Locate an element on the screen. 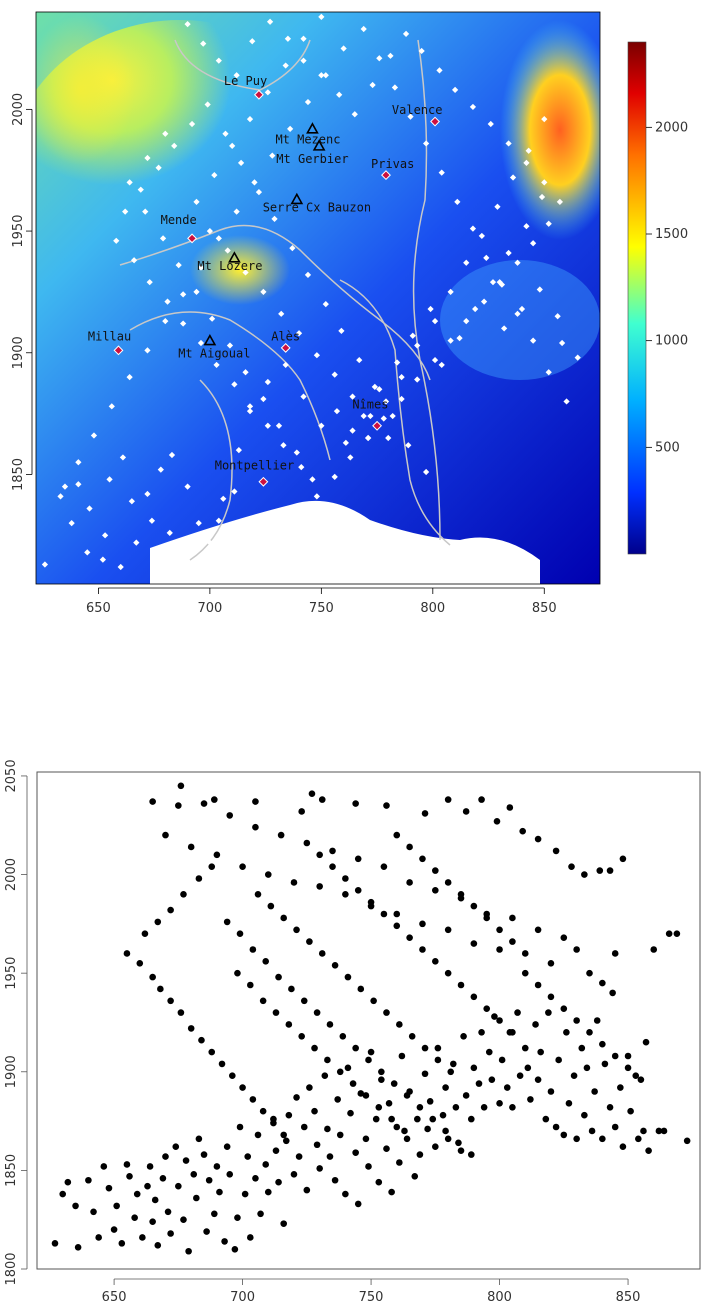 The height and width of the screenshot is (1309, 708). scatter-x-axis: 650 700 750 800 850 is located at coordinates (371, 1291).